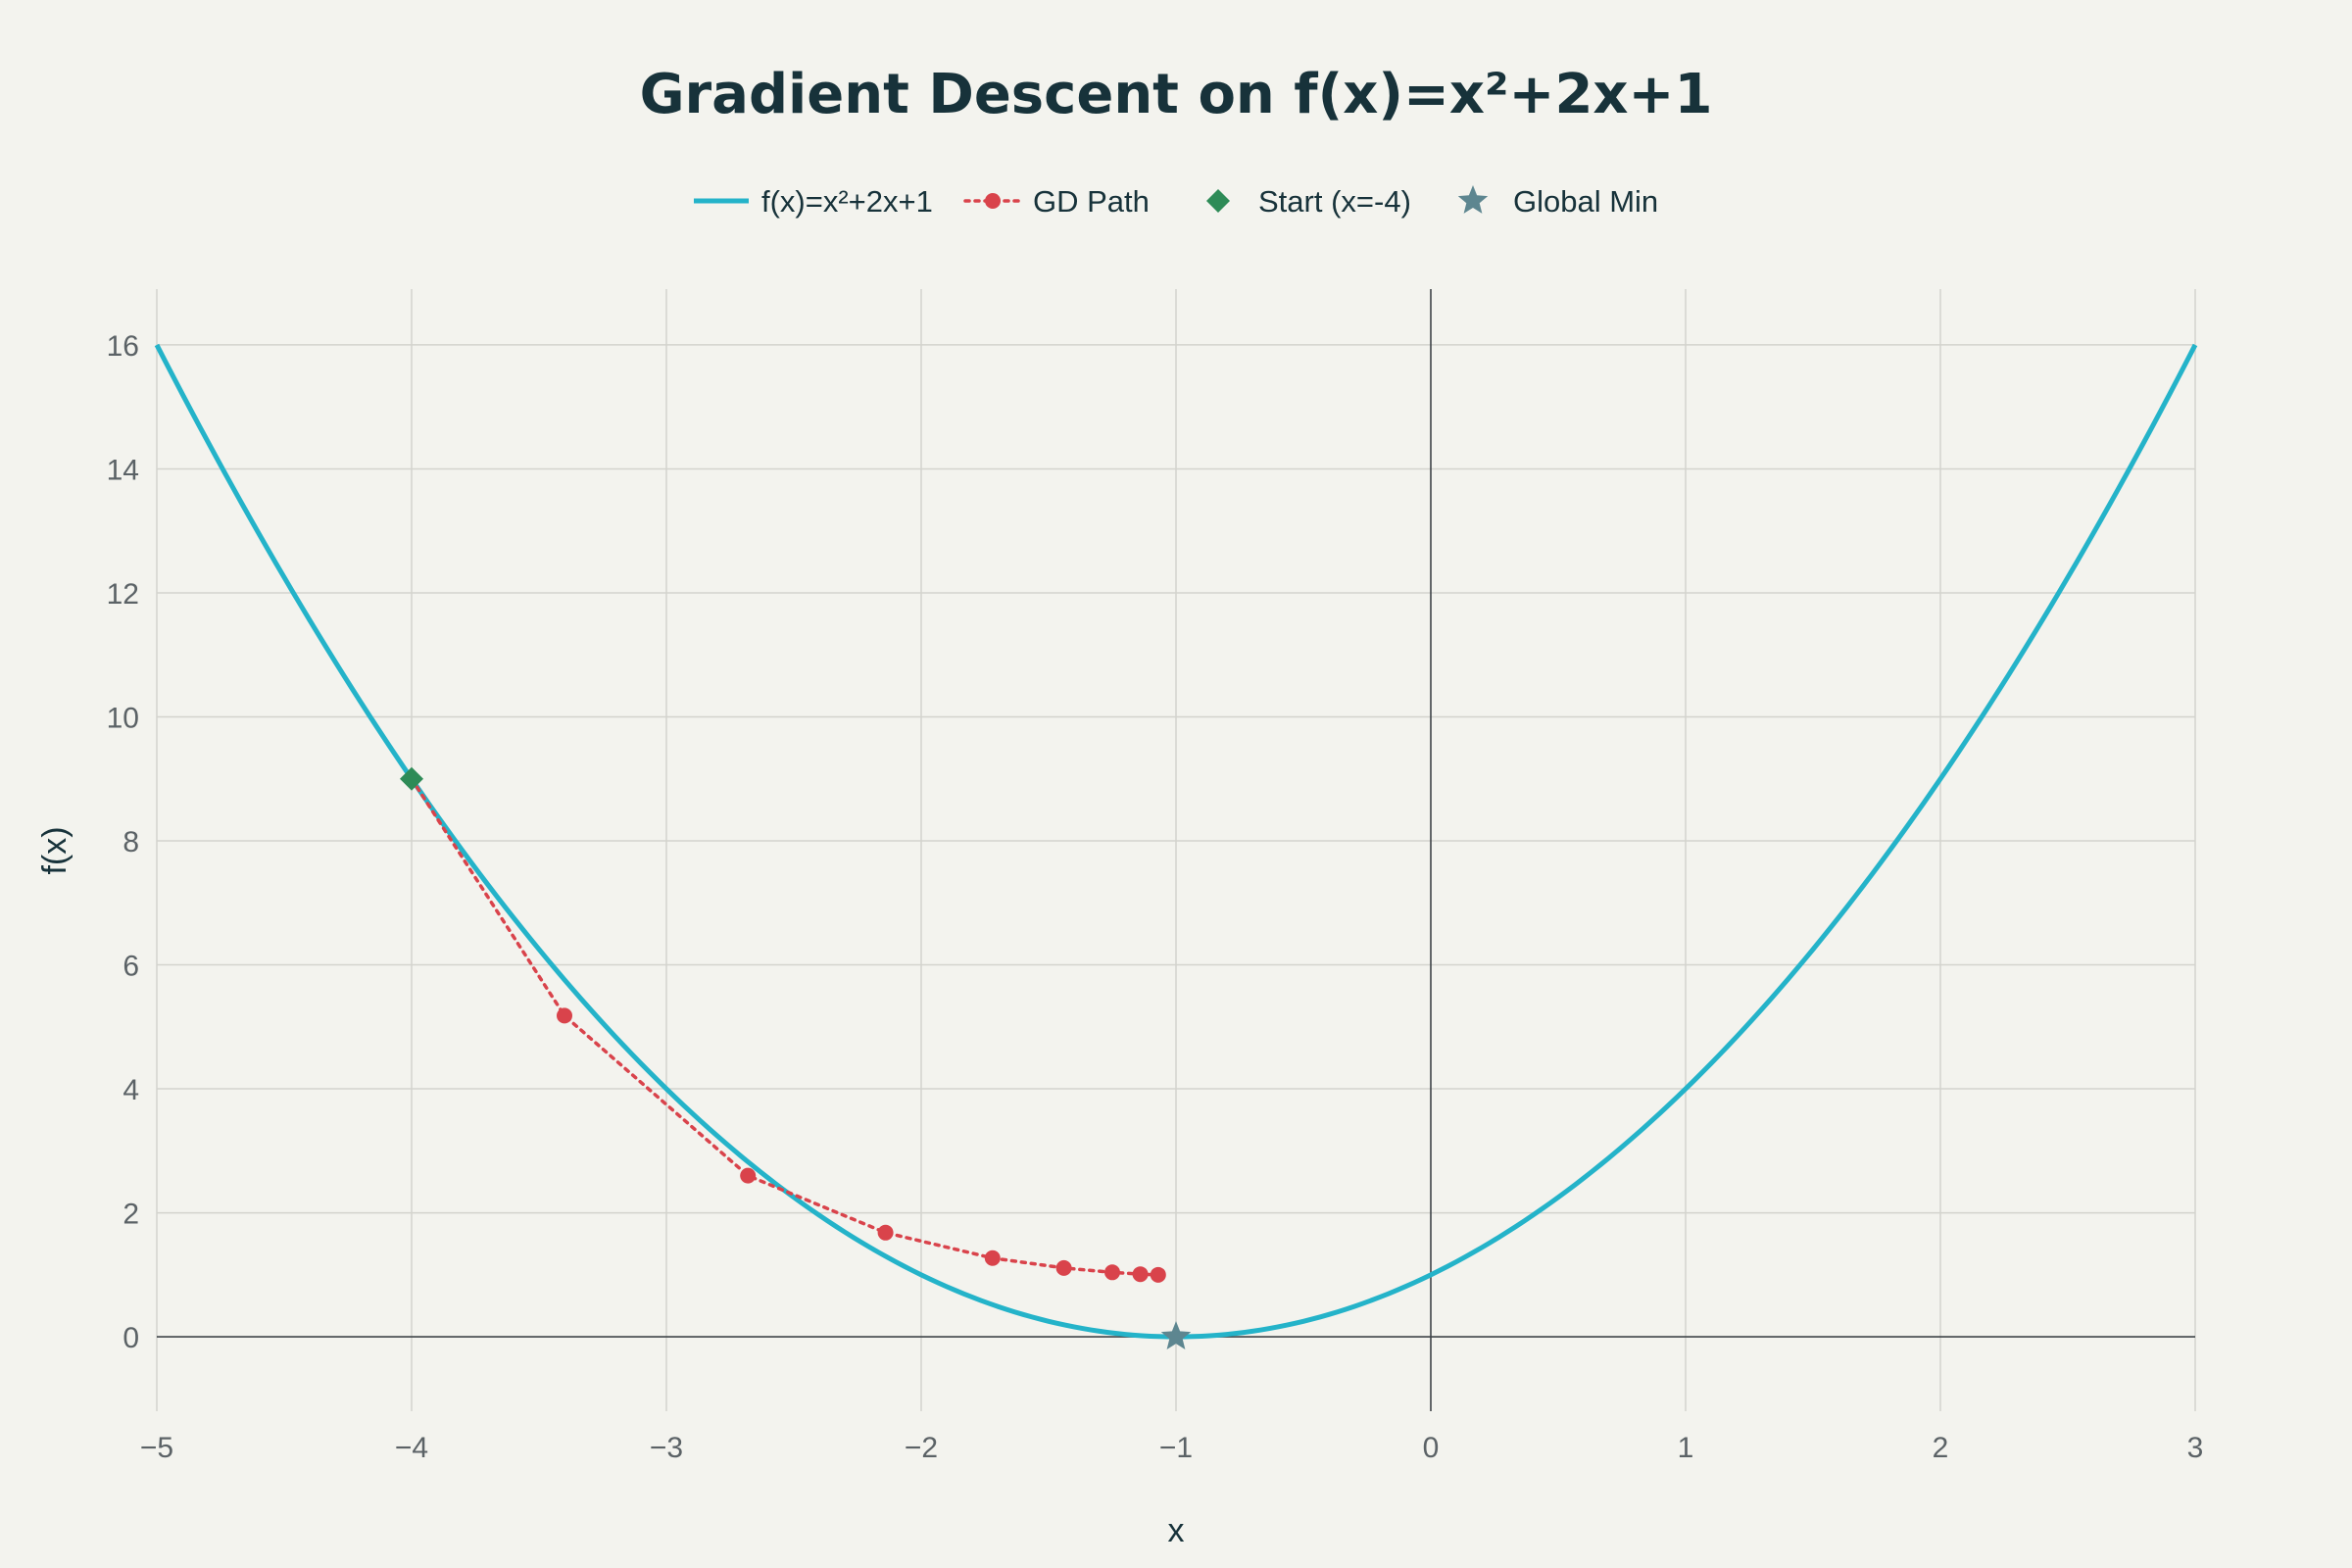  I want to click on x-tick-label: −3, so click(666, 1448).